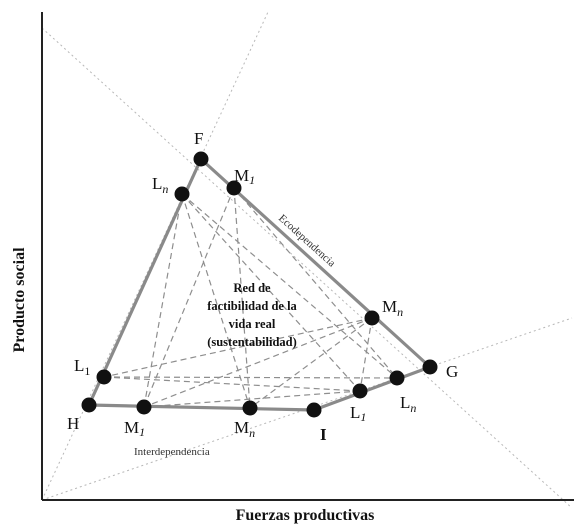 This screenshot has width=576, height=525. Describe the element at coordinates (252, 324) in the screenshot. I see `center-label-line-3: vida real` at that location.